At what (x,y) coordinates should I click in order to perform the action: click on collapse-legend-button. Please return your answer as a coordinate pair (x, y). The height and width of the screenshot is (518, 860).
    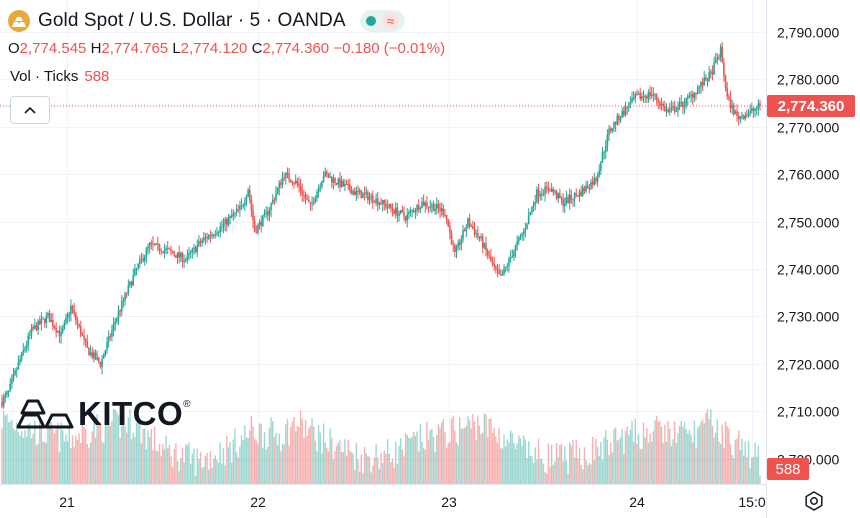
    Looking at the image, I should click on (30, 110).